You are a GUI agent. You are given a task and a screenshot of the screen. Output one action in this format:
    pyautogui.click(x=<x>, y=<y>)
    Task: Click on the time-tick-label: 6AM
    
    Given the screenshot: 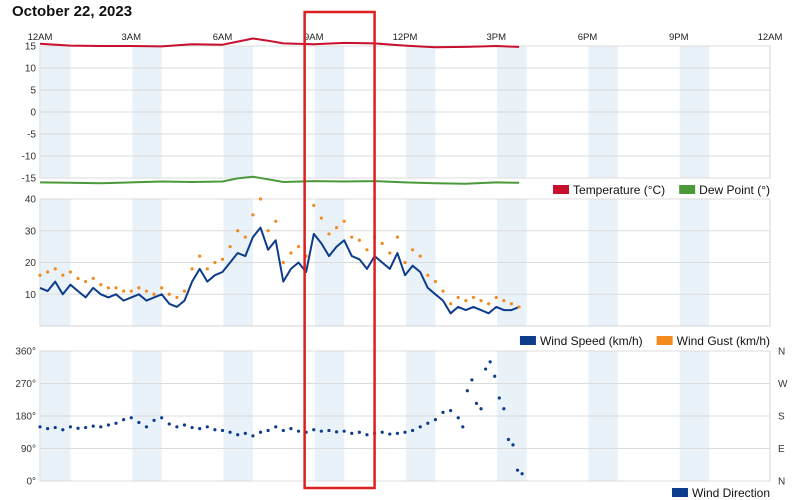 What is the action you would take?
    pyautogui.click(x=223, y=37)
    